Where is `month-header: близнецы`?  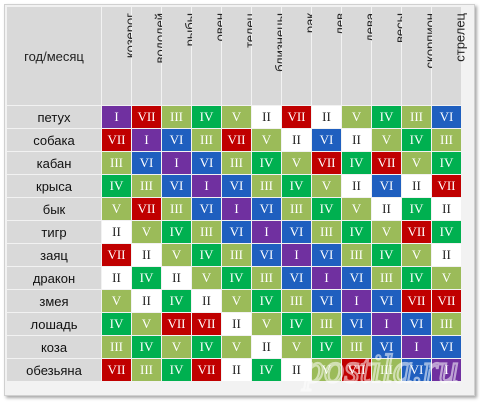
month-header: близнецы is located at coordinates (269, 56).